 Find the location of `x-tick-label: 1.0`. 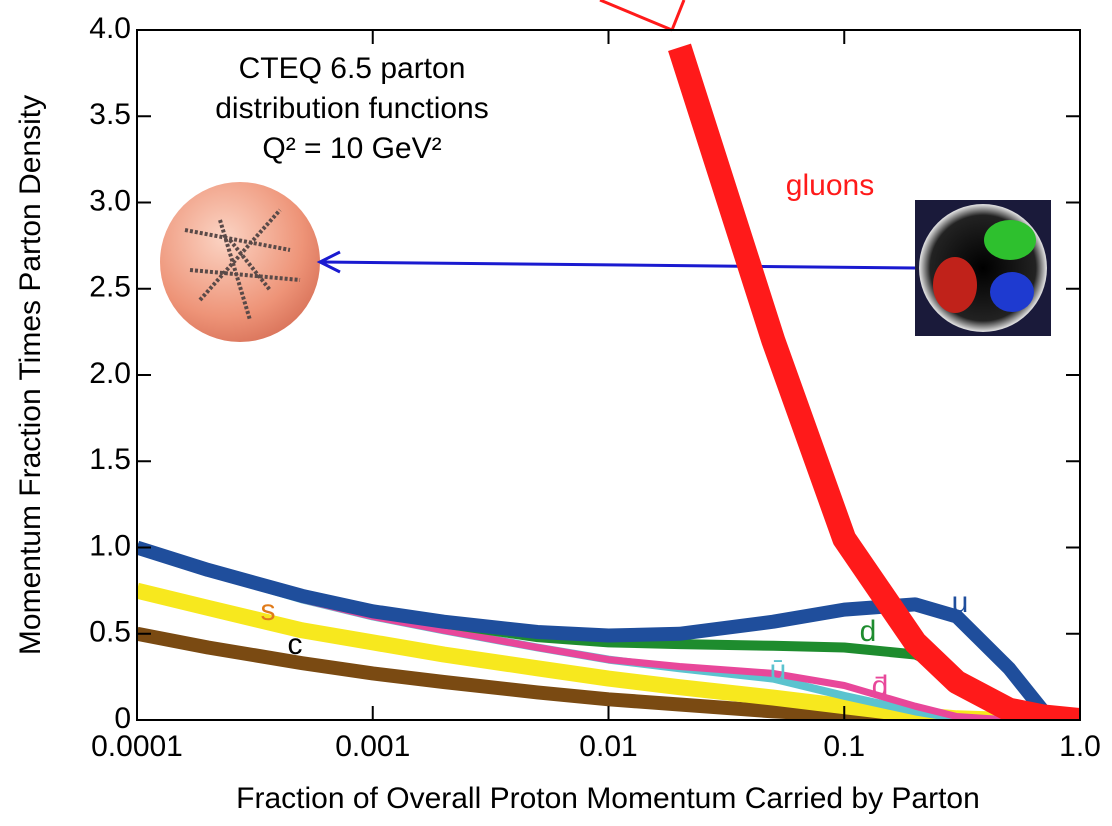

x-tick-label: 1.0 is located at coordinates (1080, 746).